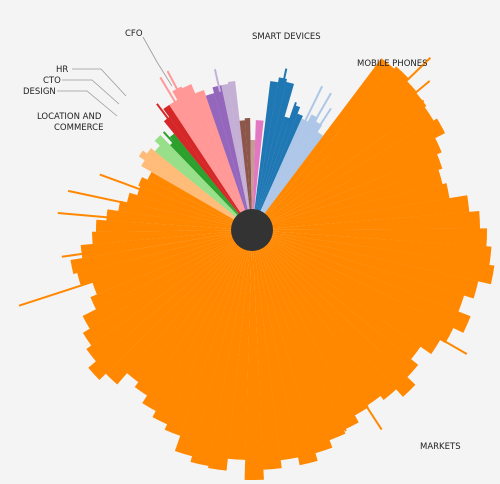  What do you see at coordinates (134, 34) in the screenshot?
I see `label-cfo: CFO` at bounding box center [134, 34].